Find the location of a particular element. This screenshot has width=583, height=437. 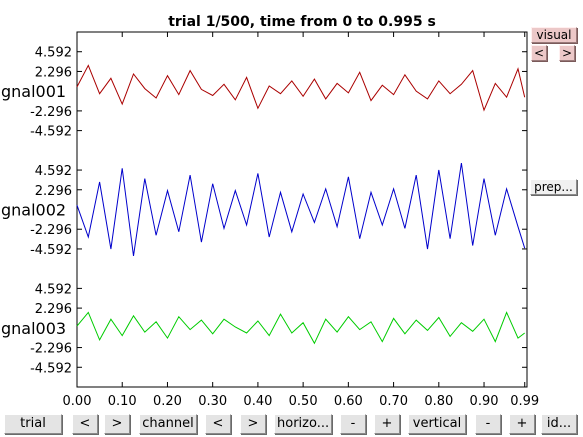

visual-prev-button: < is located at coordinates (539, 53).